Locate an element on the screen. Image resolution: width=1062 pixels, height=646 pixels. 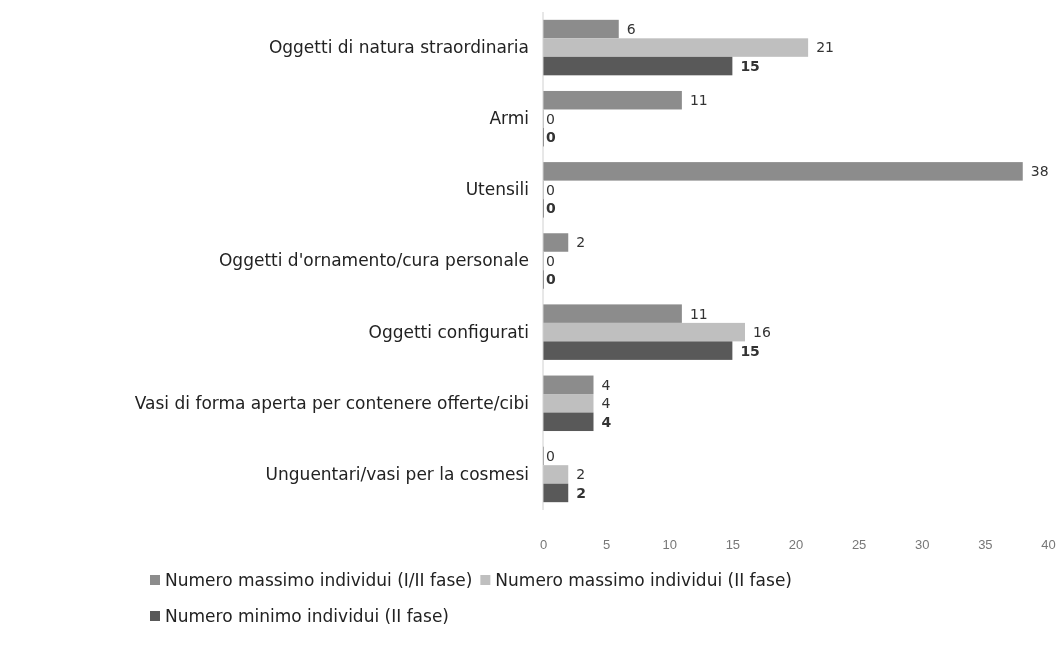
x-tick-label: 15 is located at coordinates (733, 545).